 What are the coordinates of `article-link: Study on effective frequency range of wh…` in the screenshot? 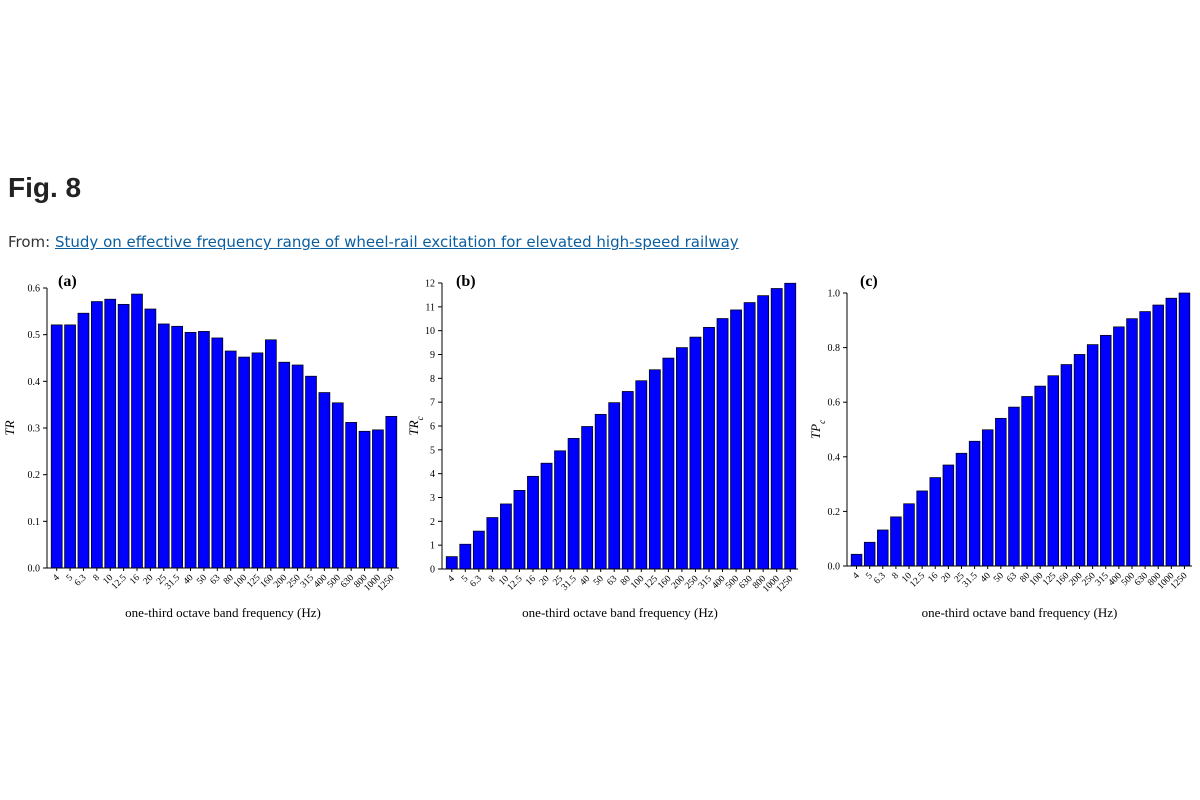 It's located at (397, 242).